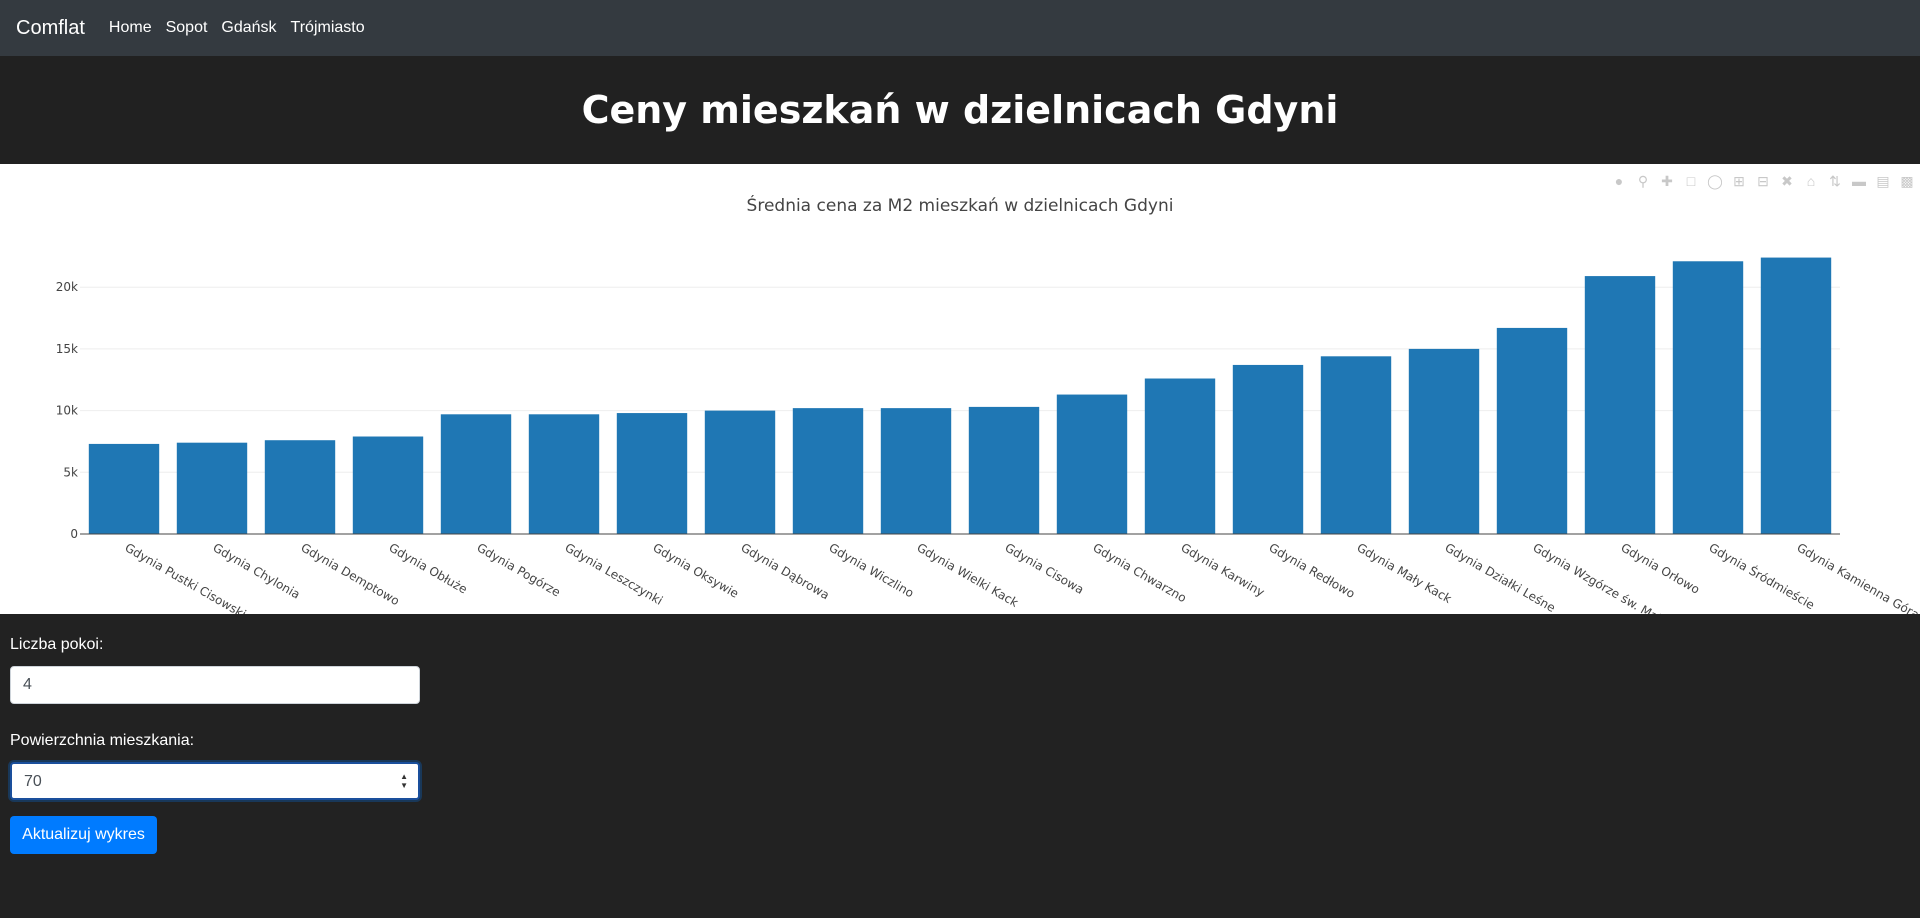 The height and width of the screenshot is (918, 1920). Describe the element at coordinates (1859, 181) in the screenshot. I see `hover-closest-icon: ▬` at that location.